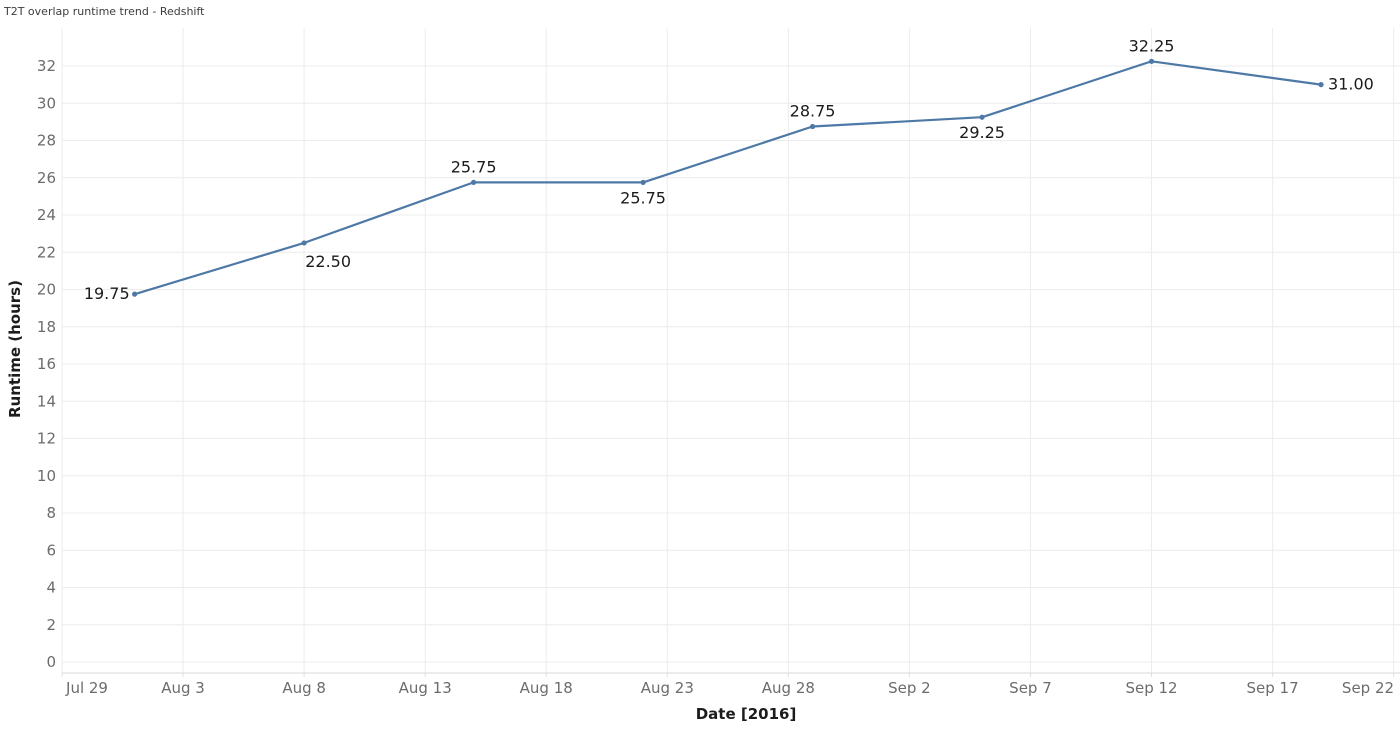 This screenshot has height=732, width=1400. Describe the element at coordinates (46, 439) in the screenshot. I see `y-tick-label: 12` at that location.